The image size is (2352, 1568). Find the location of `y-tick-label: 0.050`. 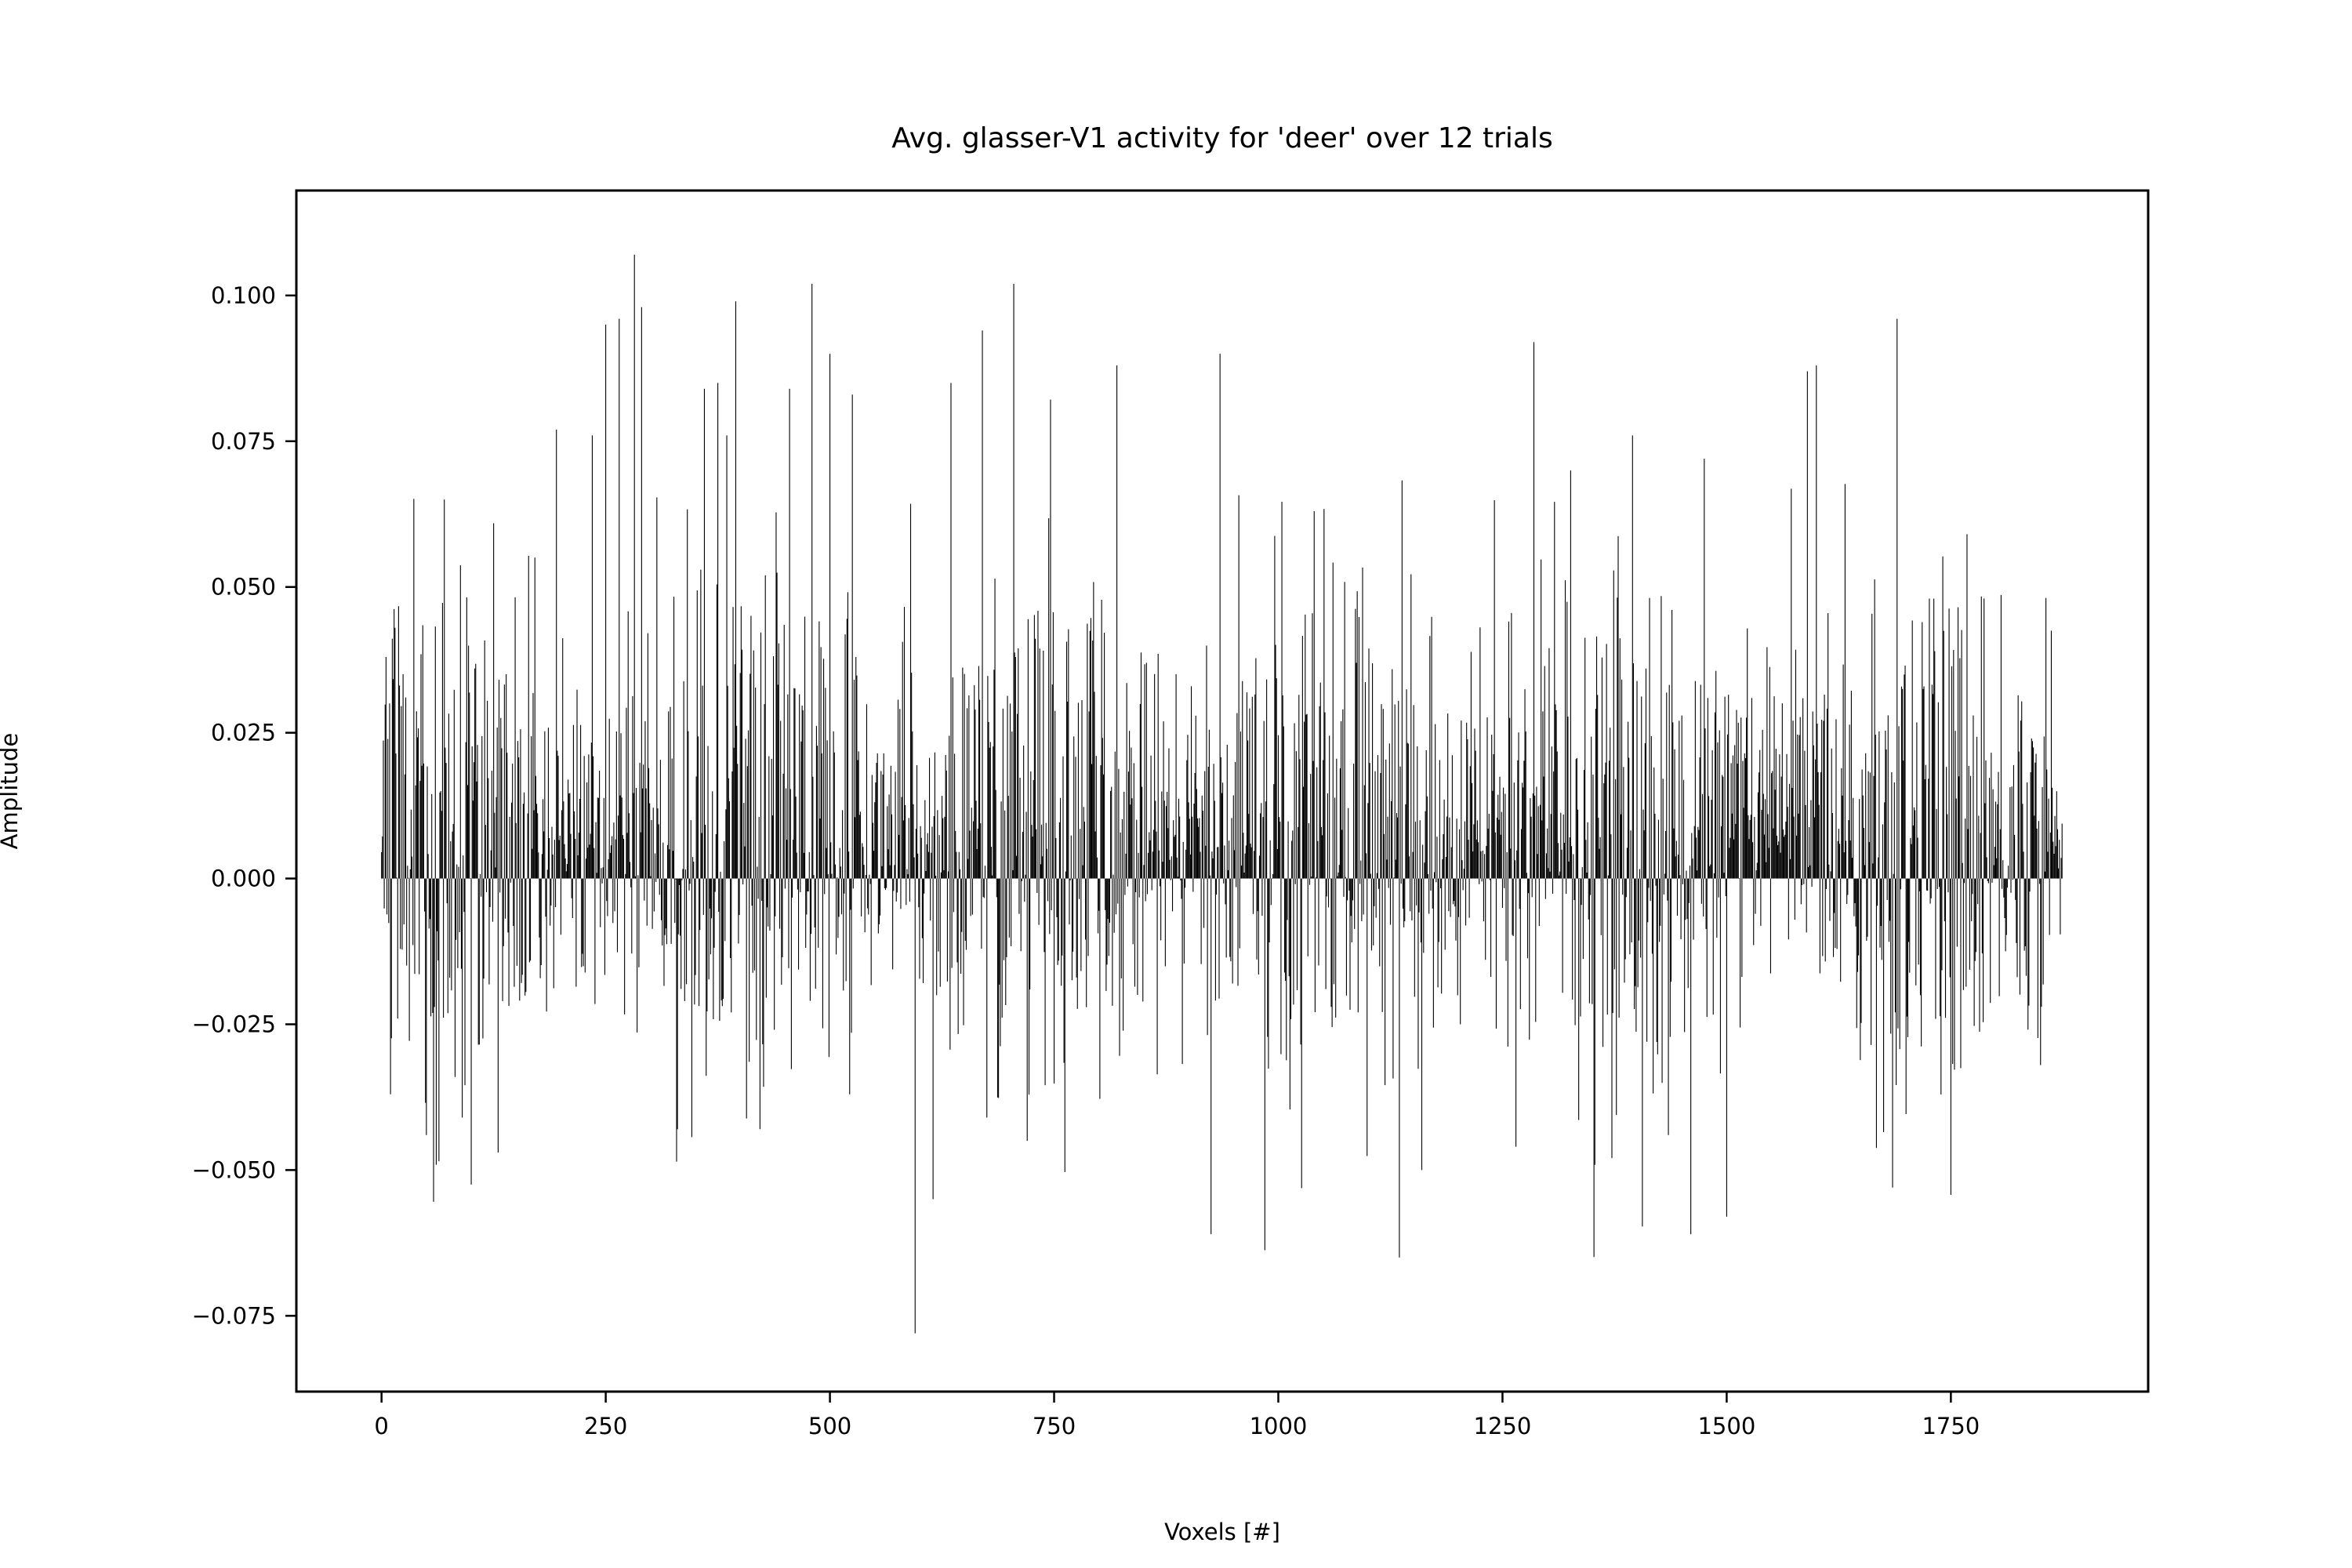

y-tick-label: 0.050 is located at coordinates (243, 587).